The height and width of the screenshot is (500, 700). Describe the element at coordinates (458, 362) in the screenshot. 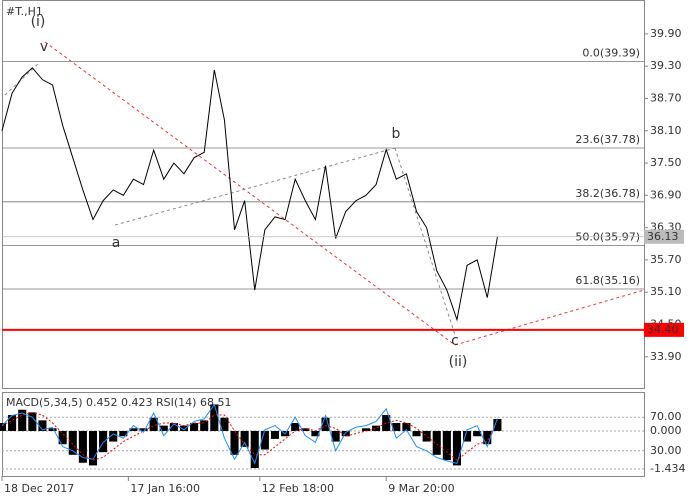

I see `wave-label: (ii)` at that location.